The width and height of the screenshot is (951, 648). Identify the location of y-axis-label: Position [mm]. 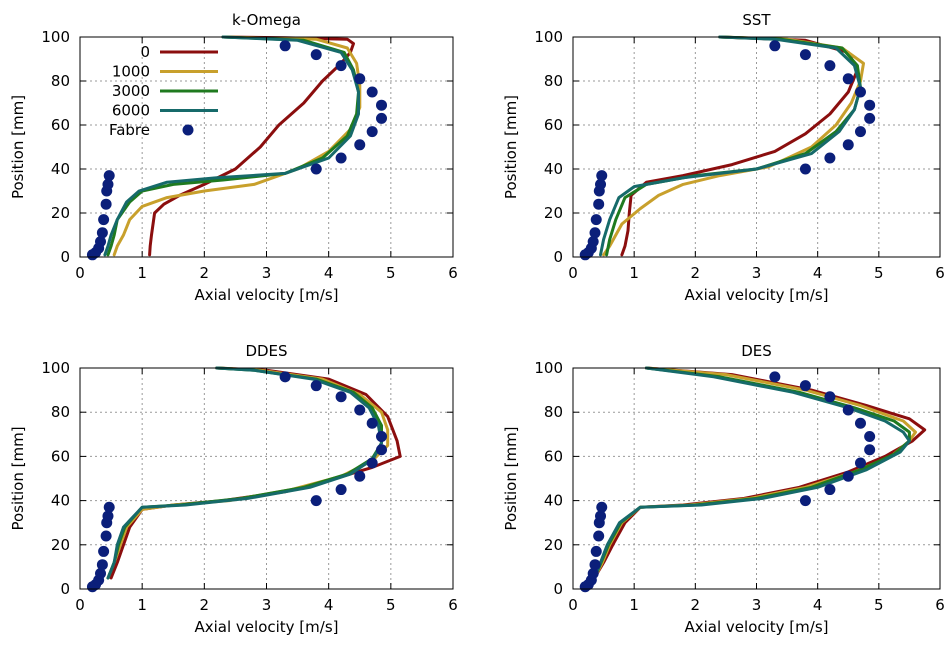
(18, 147).